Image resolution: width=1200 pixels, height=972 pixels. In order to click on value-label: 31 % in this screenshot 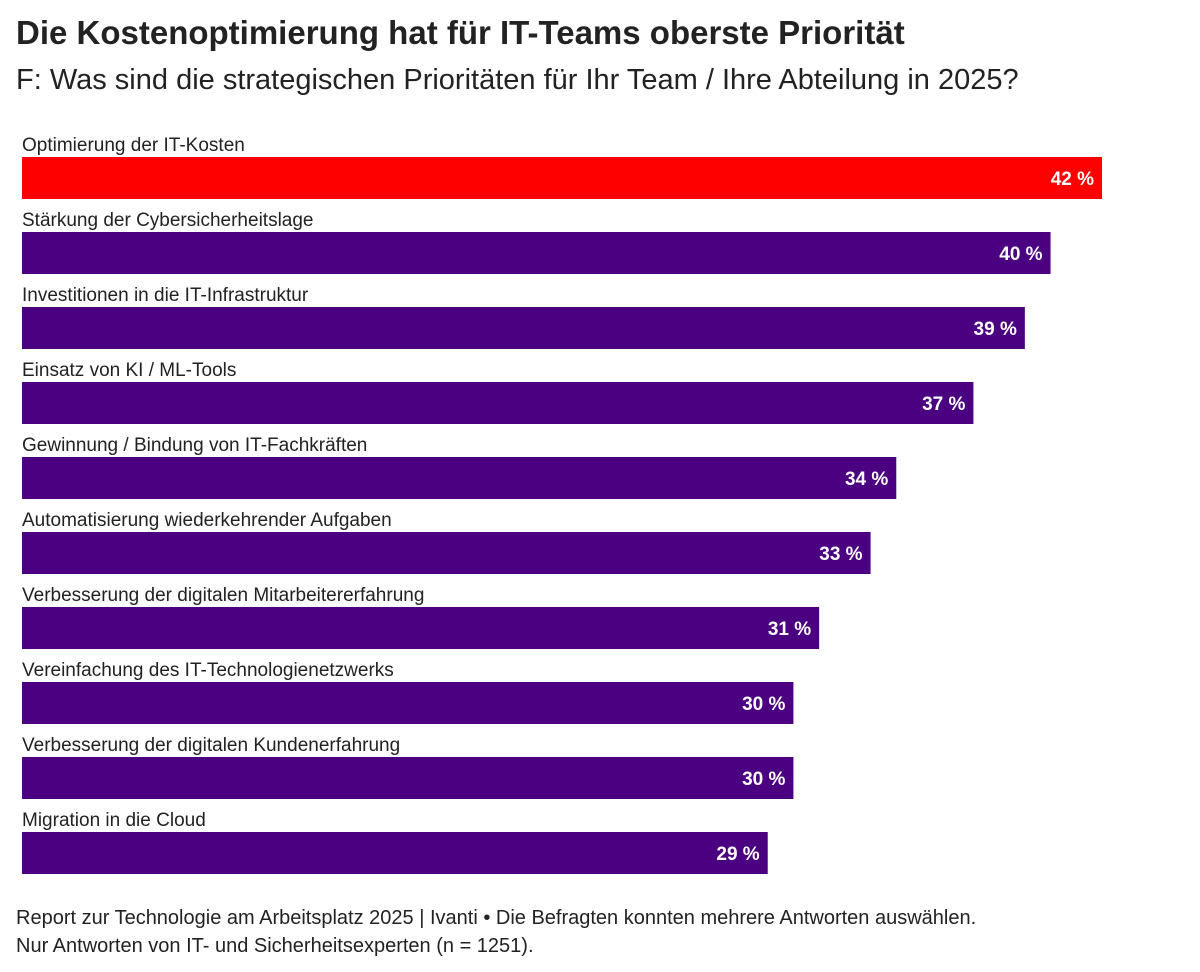, I will do `click(789, 629)`.